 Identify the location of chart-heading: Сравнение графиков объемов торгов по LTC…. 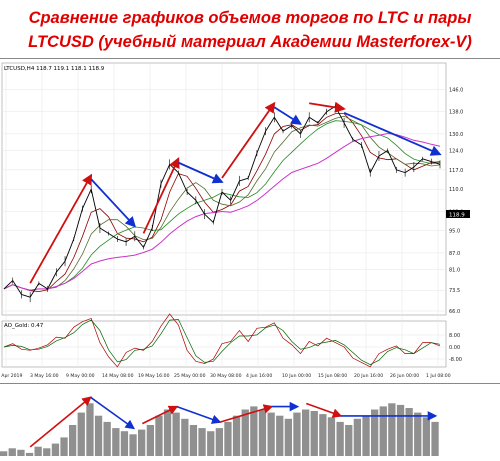
(250, 30).